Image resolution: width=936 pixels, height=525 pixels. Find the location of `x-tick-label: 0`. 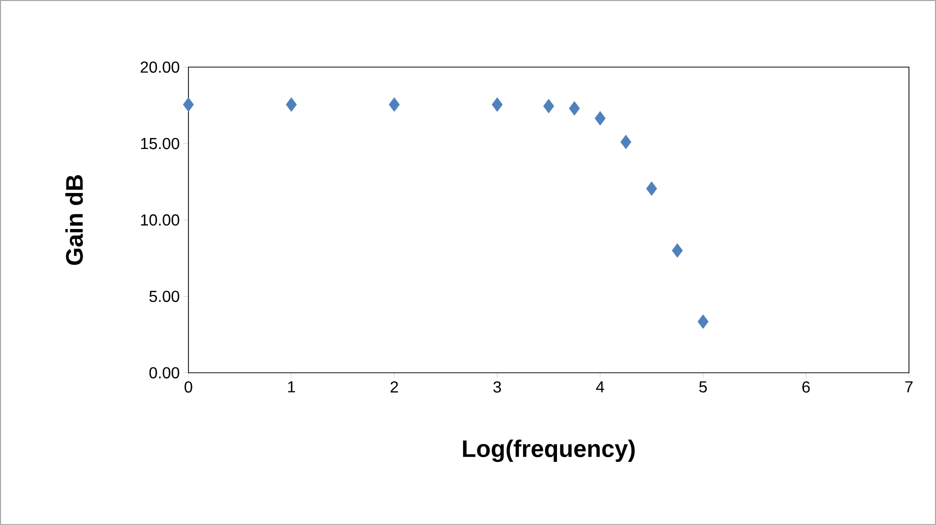

x-tick-label: 0 is located at coordinates (188, 387).